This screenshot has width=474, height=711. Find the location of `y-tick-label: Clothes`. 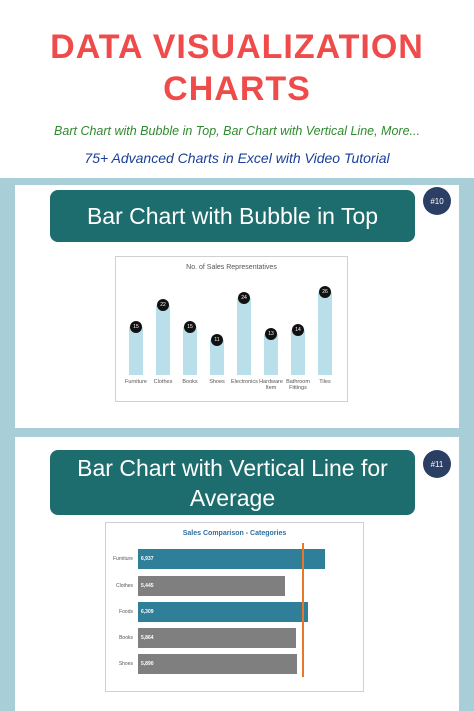

y-tick-label: Clothes is located at coordinates (124, 586).